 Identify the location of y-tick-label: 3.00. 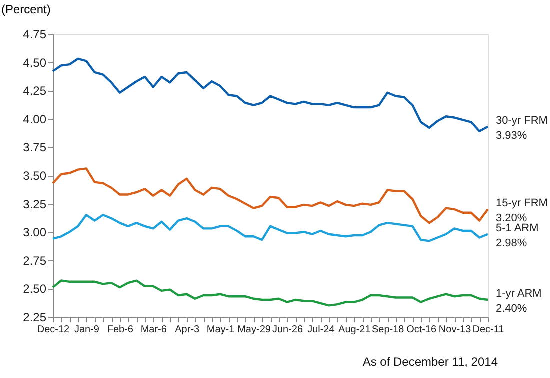
(35, 233).